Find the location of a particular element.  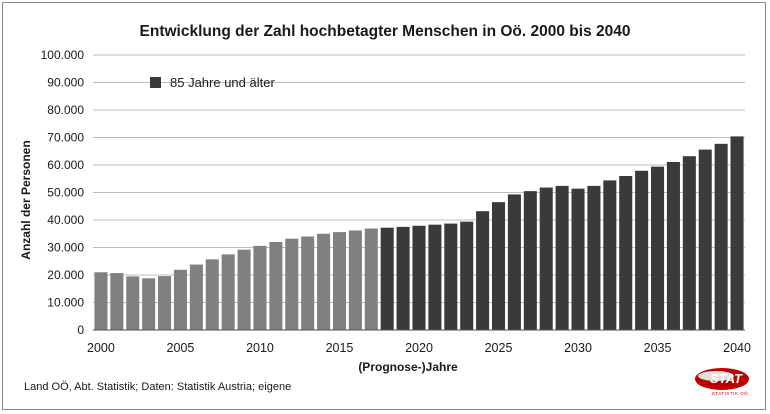

logo-subtext: STATISTIK OÖ is located at coordinates (730, 393).